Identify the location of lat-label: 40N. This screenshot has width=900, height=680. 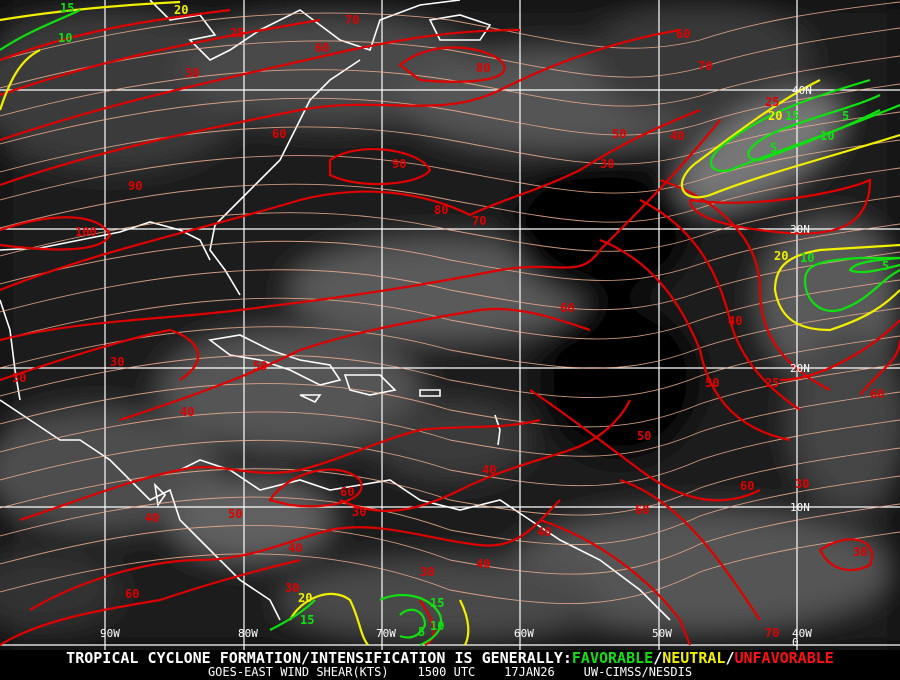
(802, 90).